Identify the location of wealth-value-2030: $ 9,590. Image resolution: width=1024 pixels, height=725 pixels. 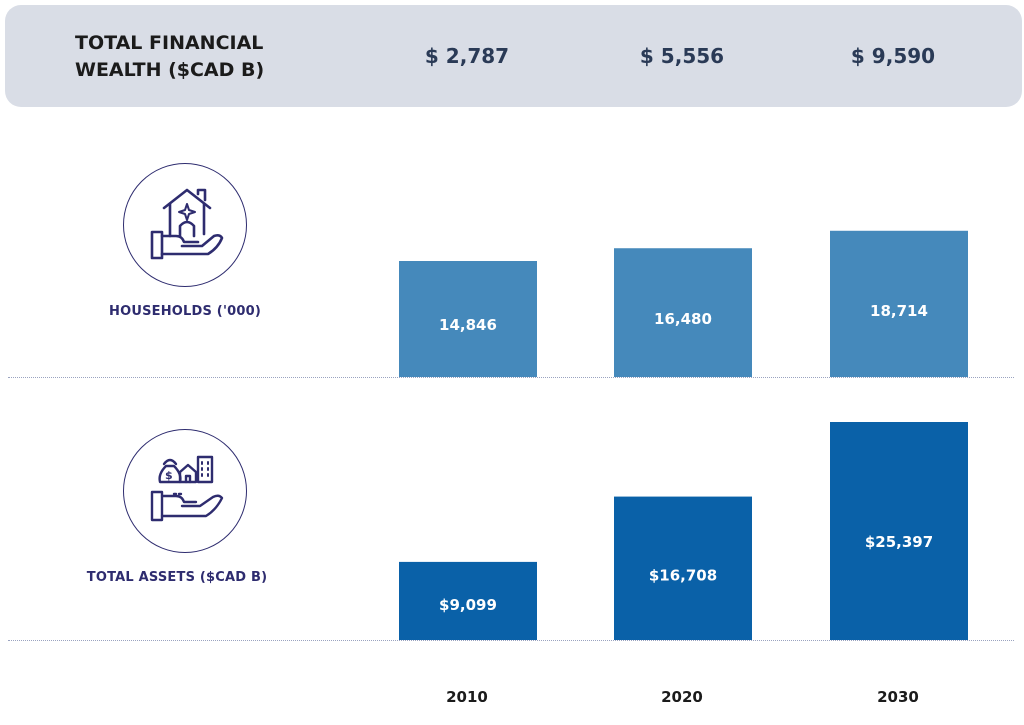
(893, 56).